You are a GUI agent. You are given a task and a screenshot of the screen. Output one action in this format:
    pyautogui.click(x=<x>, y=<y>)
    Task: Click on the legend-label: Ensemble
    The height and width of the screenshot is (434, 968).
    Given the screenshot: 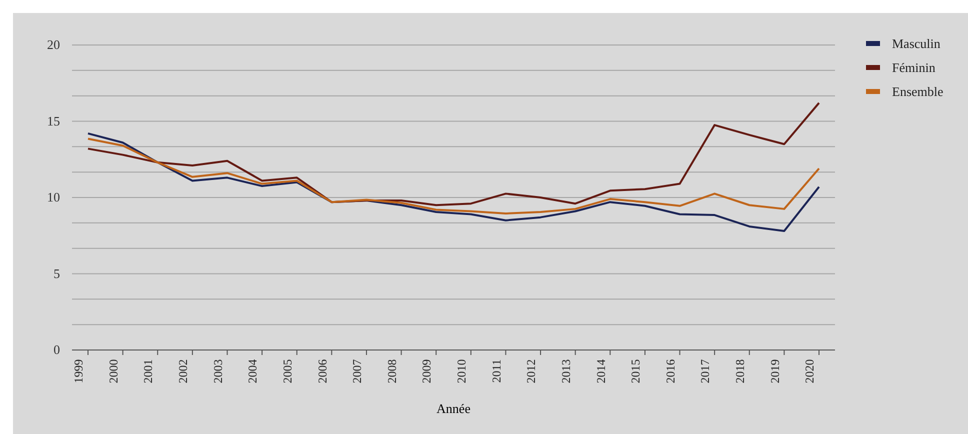 What is the action you would take?
    pyautogui.click(x=918, y=91)
    